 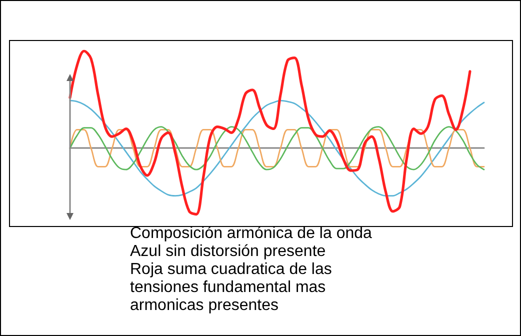 I want to click on text: Roja suma cuadratica de las tensiones fundamental mas armonicas presentes, so click(x=231, y=288).